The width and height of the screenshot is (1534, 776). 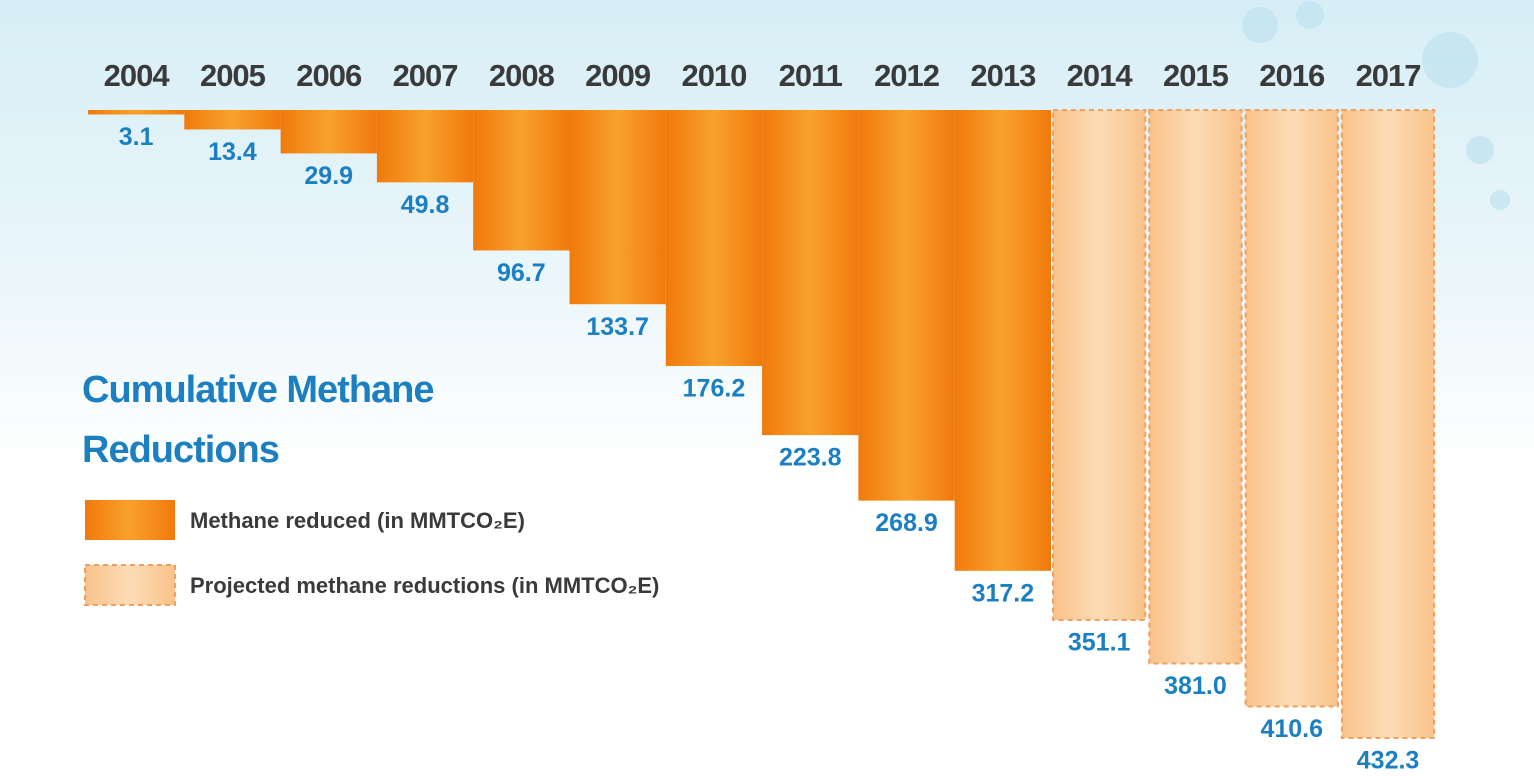 What do you see at coordinates (618, 75) in the screenshot?
I see `x-tick-label: 2009` at bounding box center [618, 75].